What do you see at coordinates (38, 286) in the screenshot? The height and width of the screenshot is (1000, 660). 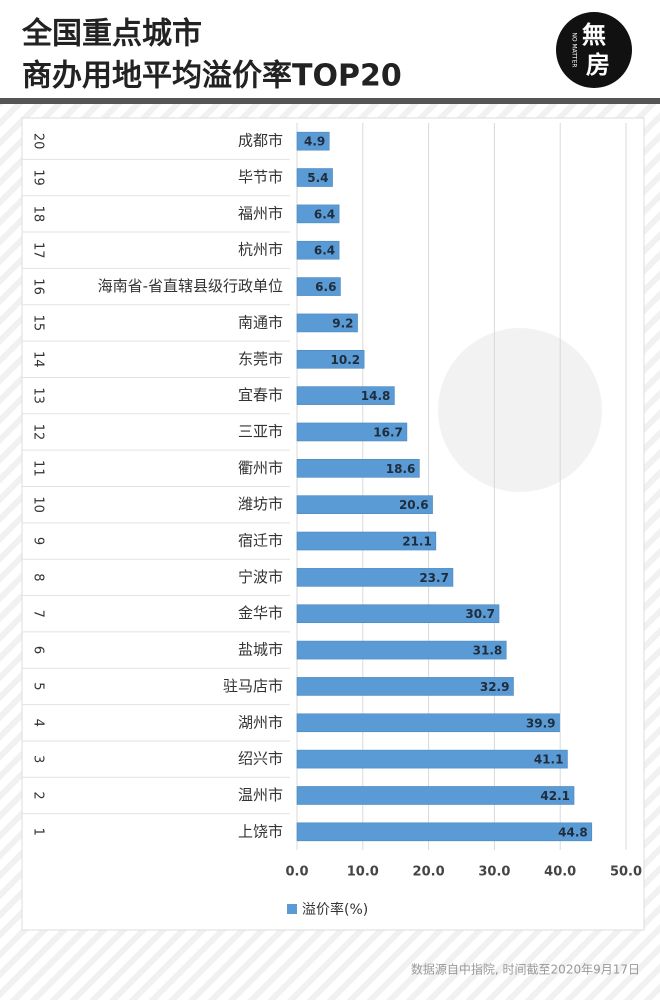 I see `rank-label: 16` at bounding box center [38, 286].